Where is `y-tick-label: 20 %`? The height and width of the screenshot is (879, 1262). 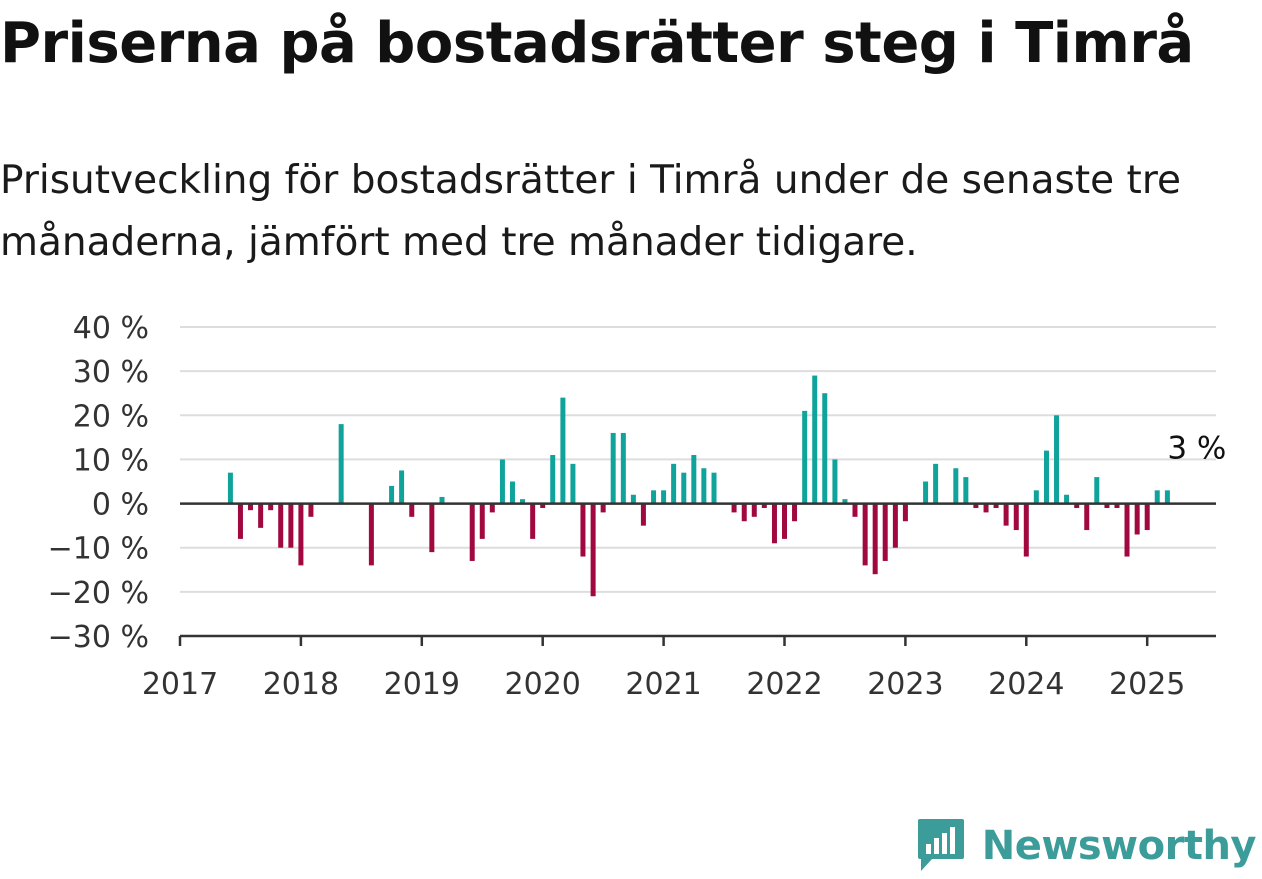 y-tick-label: 20 % is located at coordinates (111, 416).